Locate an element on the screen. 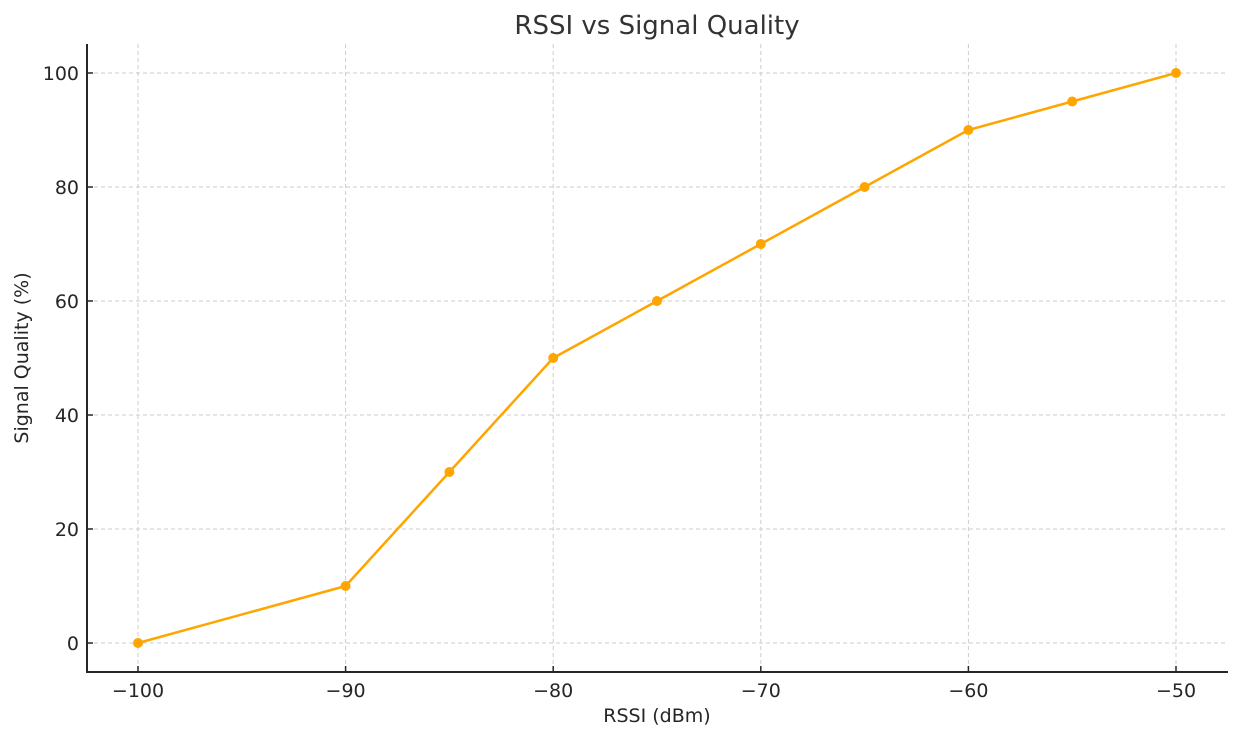 The height and width of the screenshot is (739, 1240). y-axis-ticks: 0 20 40 60 80 100 is located at coordinates (68, 359).